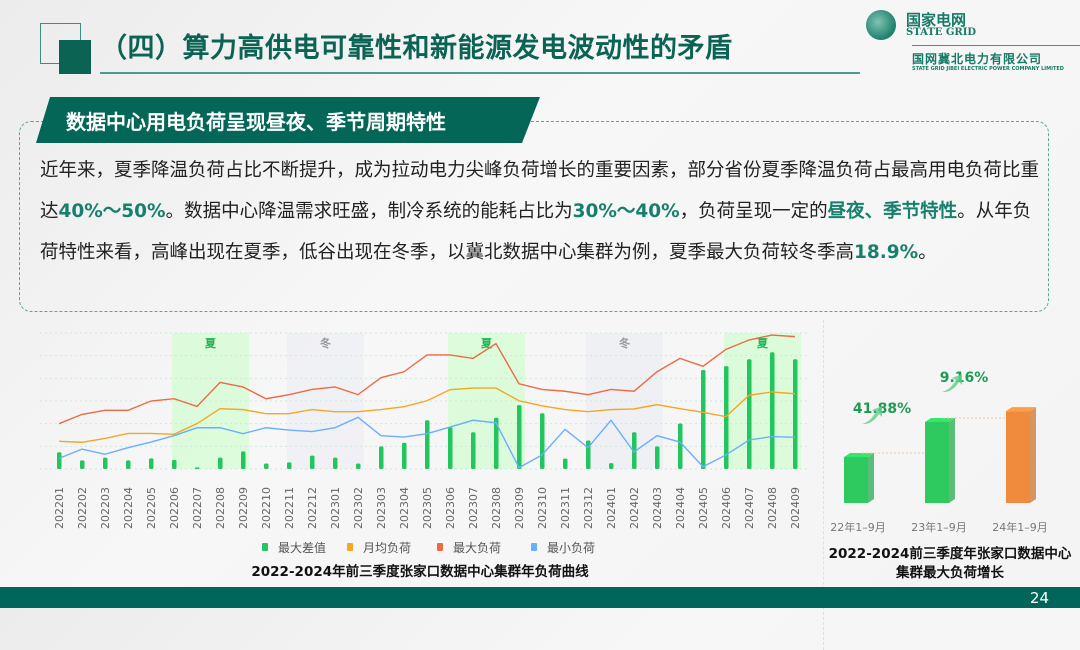 This screenshot has height=650, width=1080. Describe the element at coordinates (858, 527) in the screenshot. I see `x-tick-label: 22年1–9月` at that location.